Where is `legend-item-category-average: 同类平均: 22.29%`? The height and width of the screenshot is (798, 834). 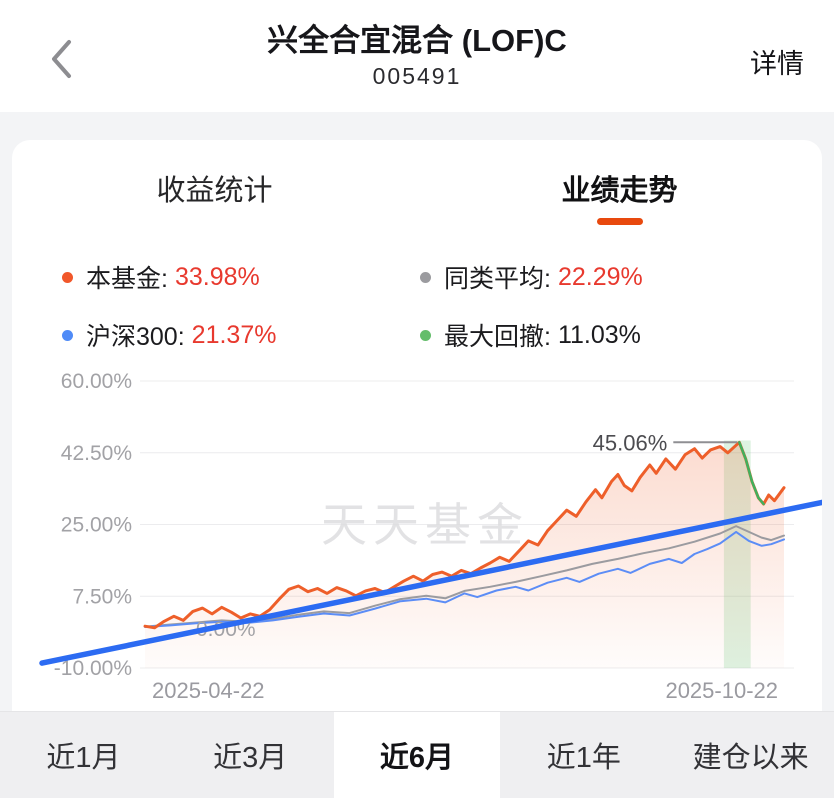
legend-item-category-average: 同类平均: 22.29% is located at coordinates (621, 277).